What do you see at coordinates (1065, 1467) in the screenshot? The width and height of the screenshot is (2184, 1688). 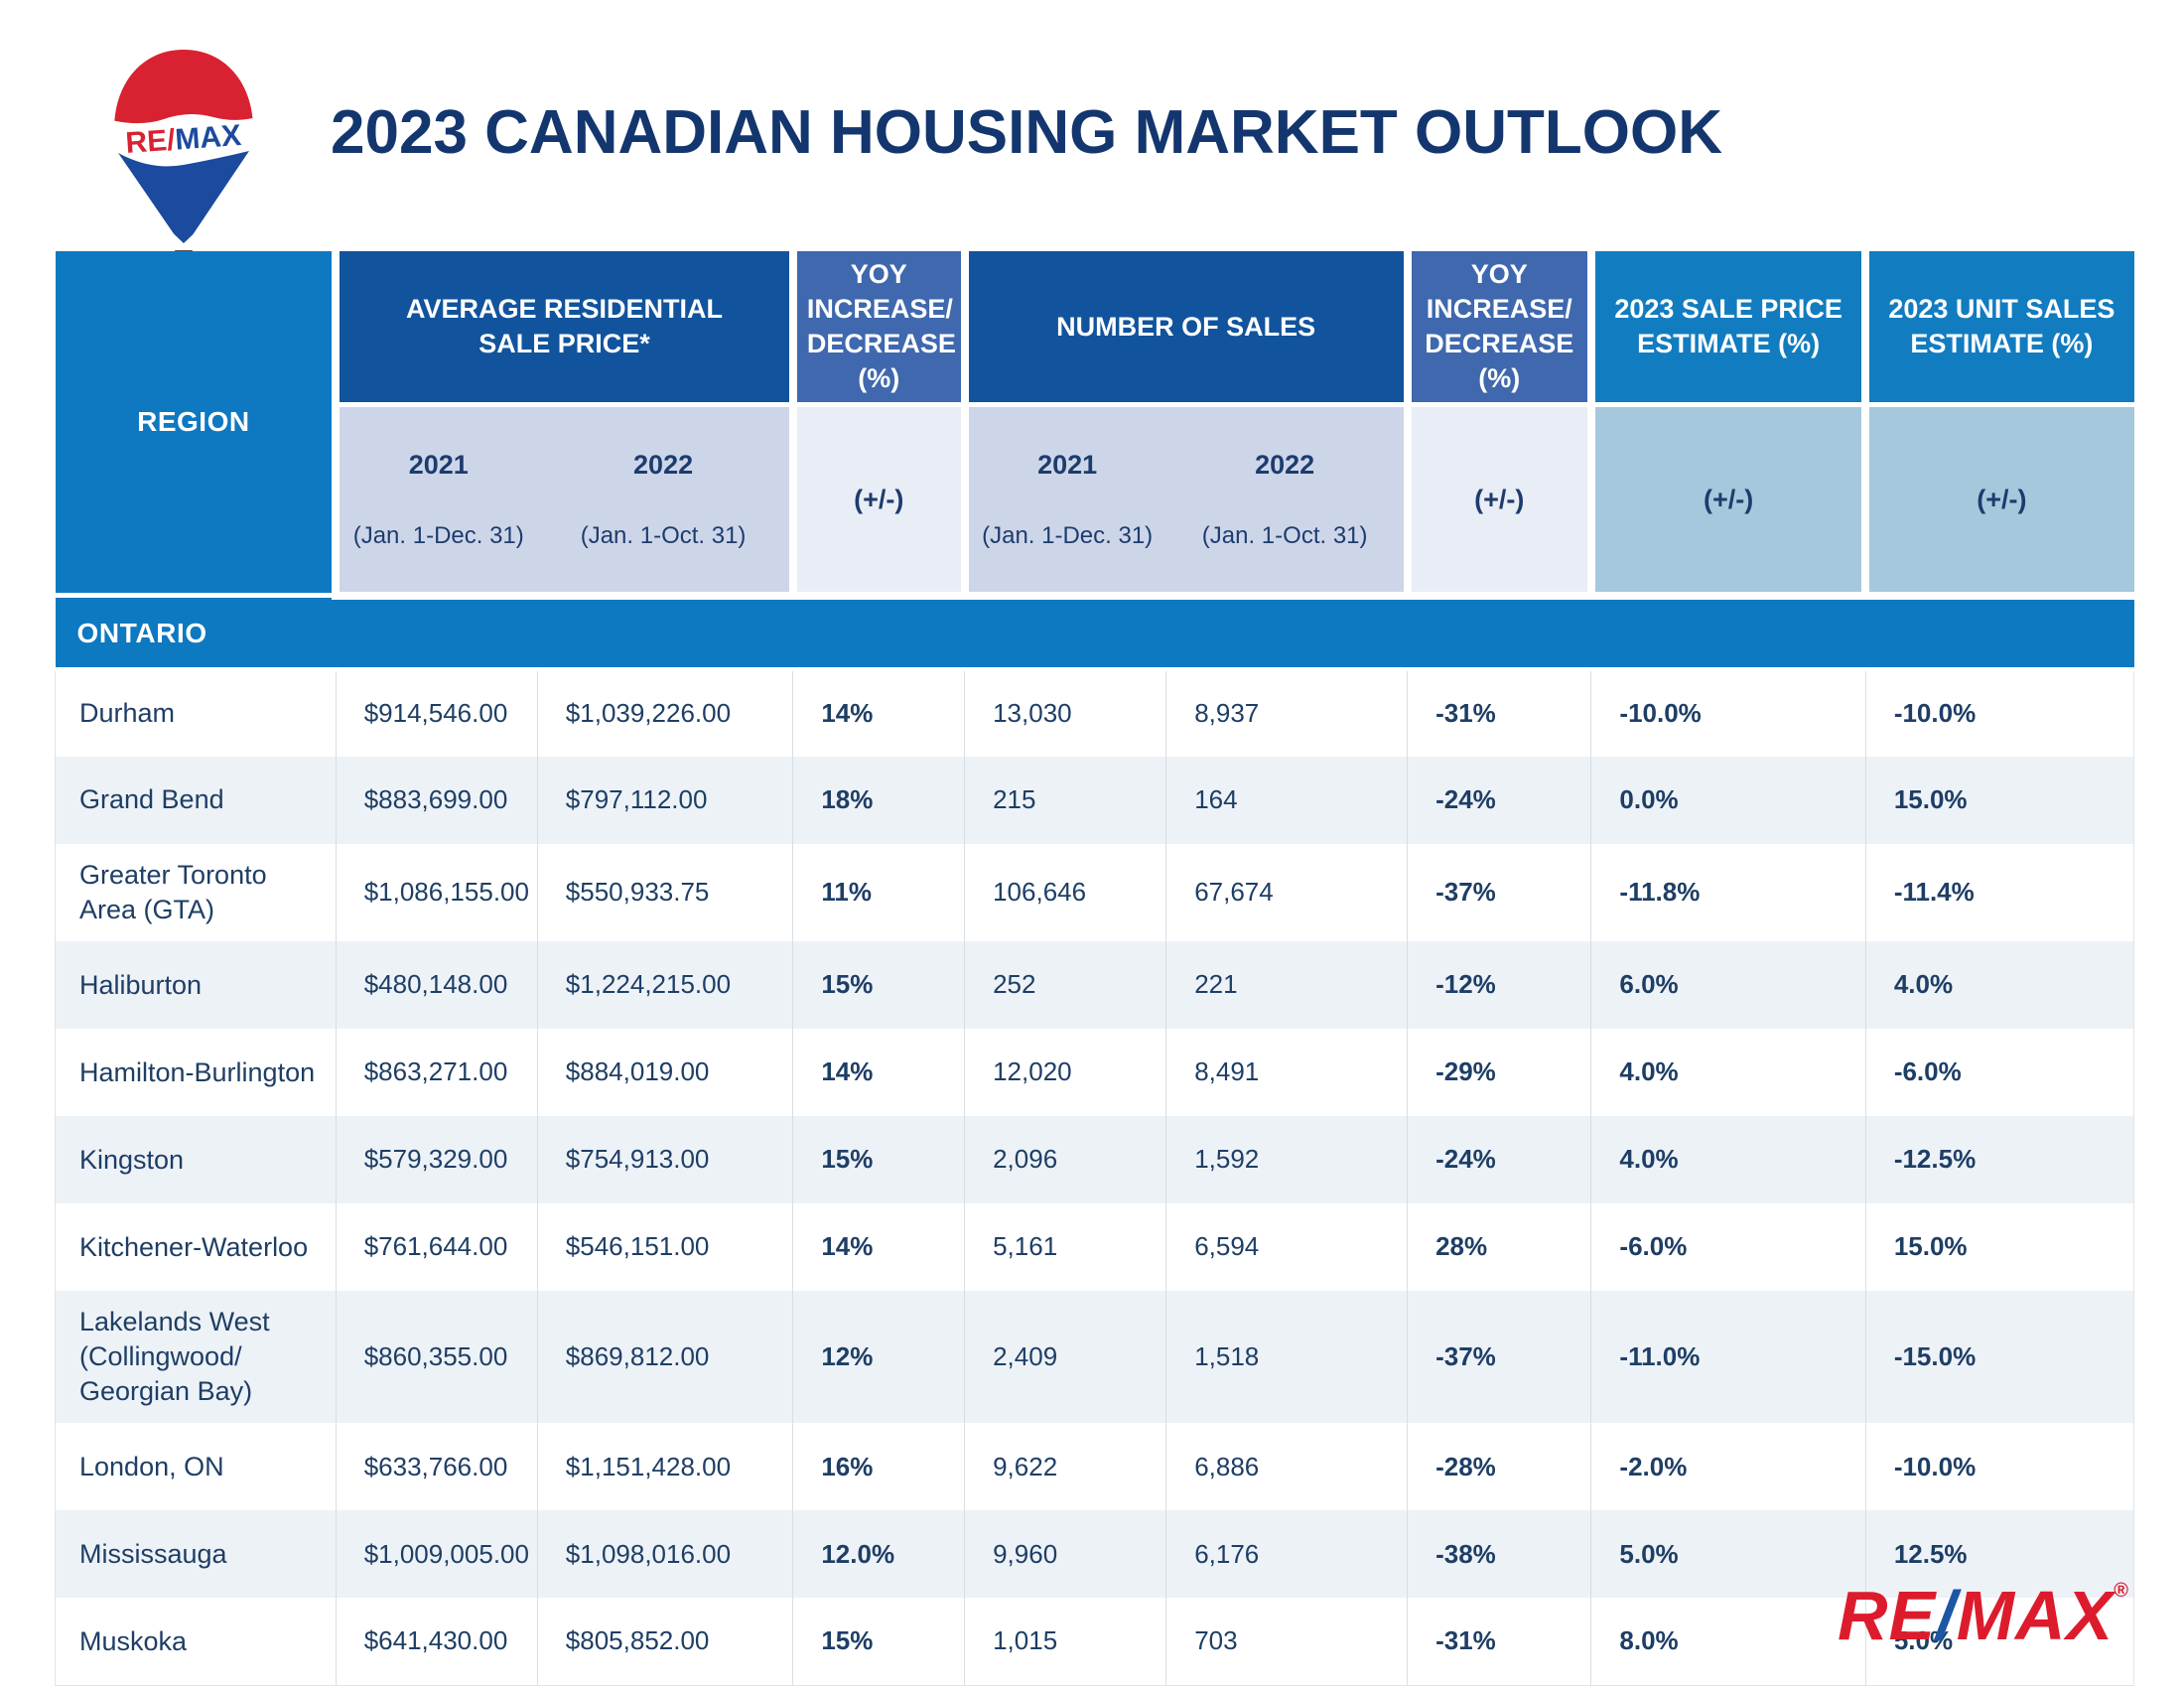 I see `cell-sales-2021: 9,622` at bounding box center [1065, 1467].